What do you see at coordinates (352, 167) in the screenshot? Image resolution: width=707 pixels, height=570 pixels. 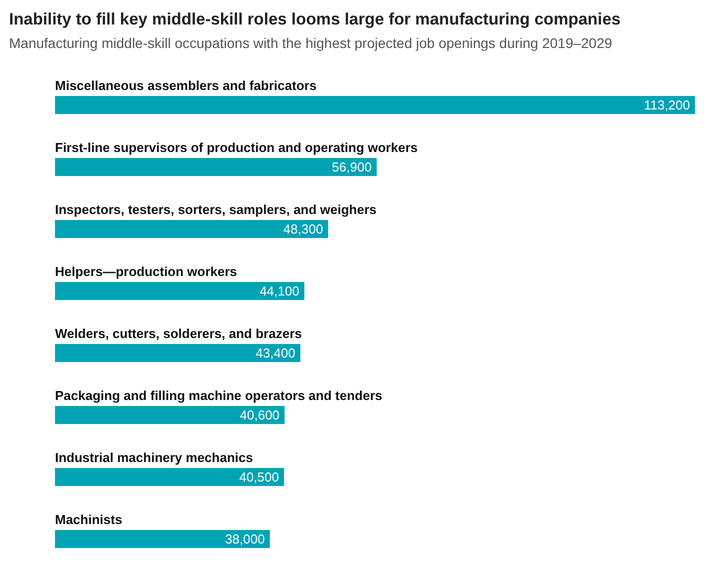 I see `data-label: 56,900` at bounding box center [352, 167].